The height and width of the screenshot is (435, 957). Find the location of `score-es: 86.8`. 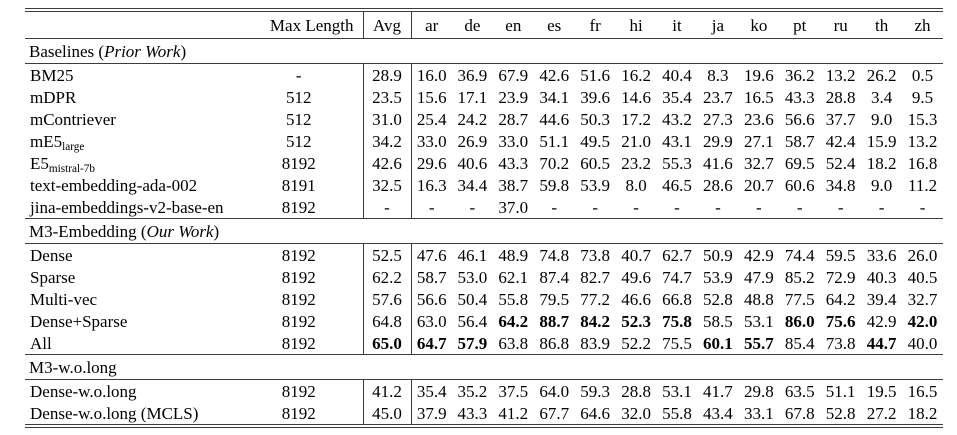

score-es: 86.8 is located at coordinates (554, 343).